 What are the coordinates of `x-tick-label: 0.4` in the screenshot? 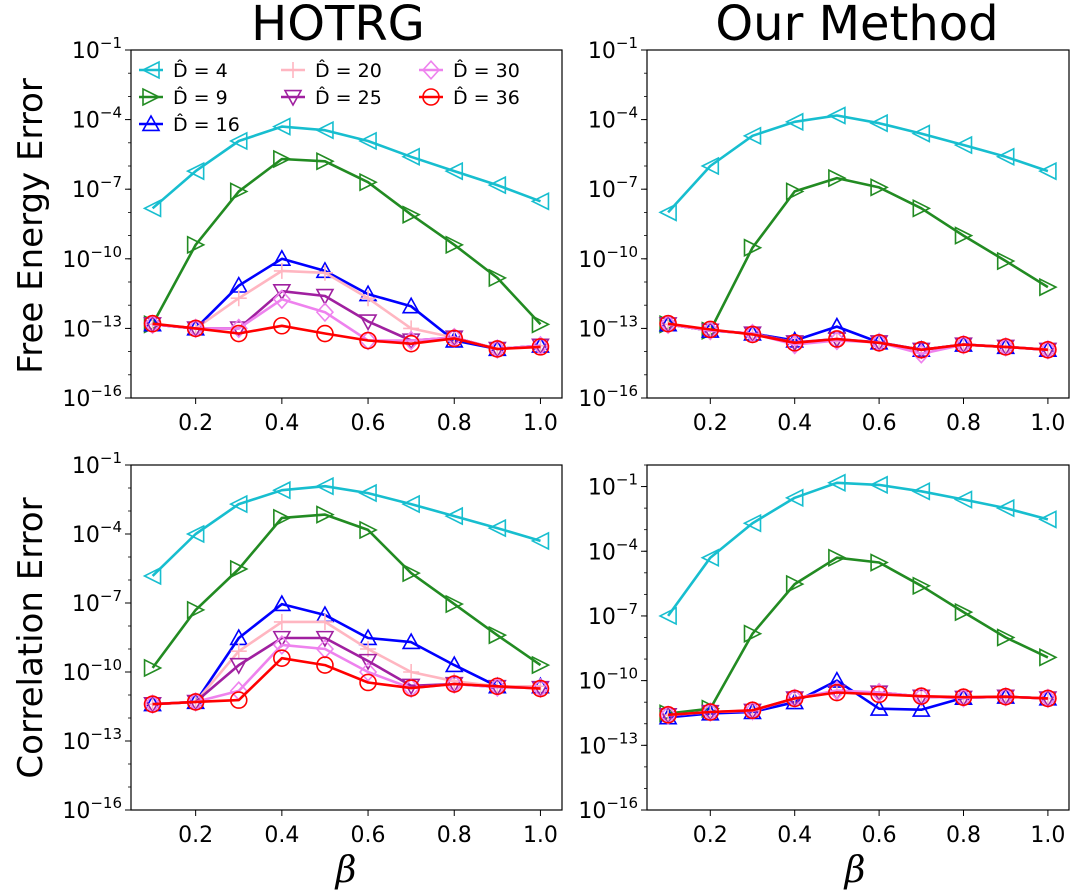 It's located at (794, 423).